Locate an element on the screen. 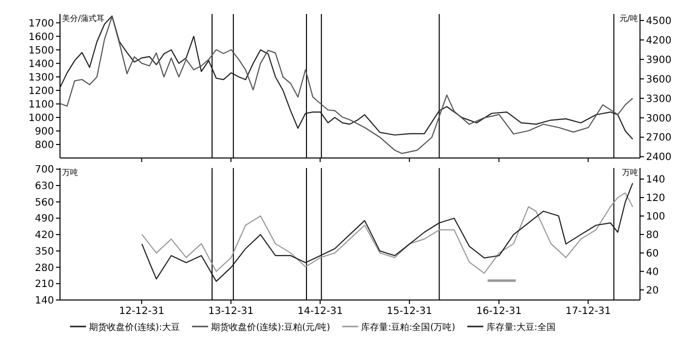 The height and width of the screenshot is (342, 700). y2-tick-label: 60 is located at coordinates (652, 254).